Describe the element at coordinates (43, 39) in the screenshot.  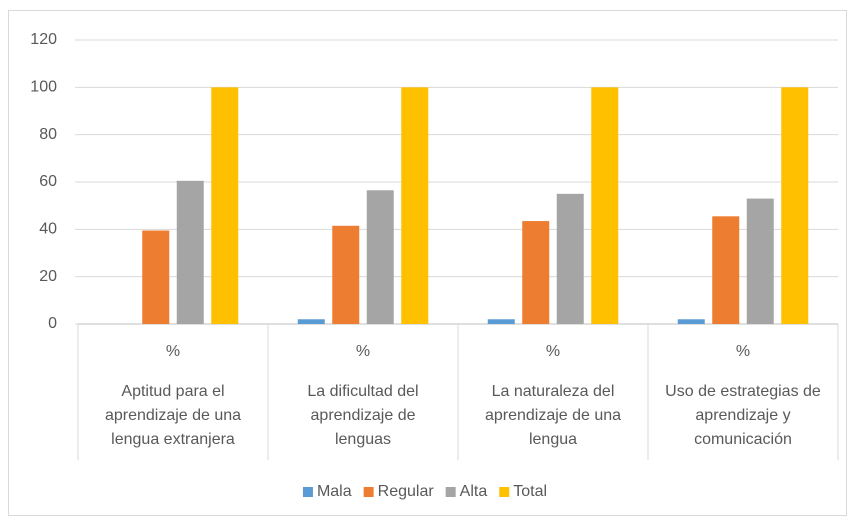
I see `y-tick-label: 120` at that location.